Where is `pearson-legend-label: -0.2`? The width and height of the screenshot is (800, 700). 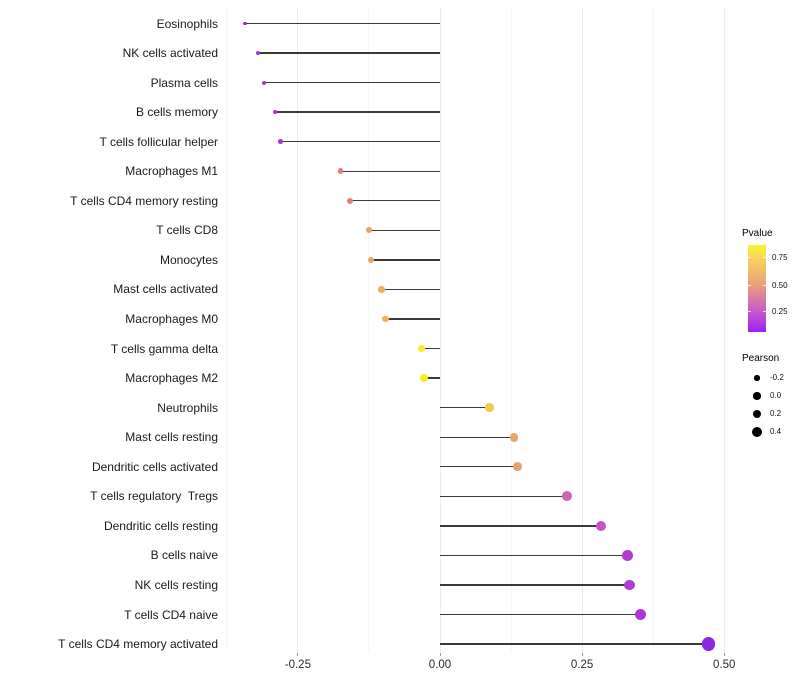 pearson-legend-label: -0.2 is located at coordinates (777, 377).